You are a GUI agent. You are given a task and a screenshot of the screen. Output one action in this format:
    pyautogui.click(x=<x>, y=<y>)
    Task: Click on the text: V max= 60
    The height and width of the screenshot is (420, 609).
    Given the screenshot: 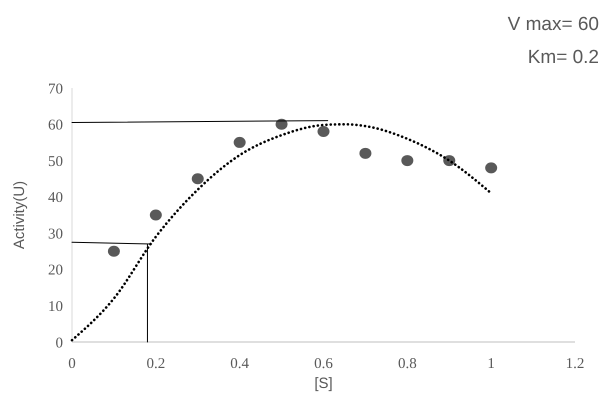 What is the action you would take?
    pyautogui.click(x=553, y=24)
    